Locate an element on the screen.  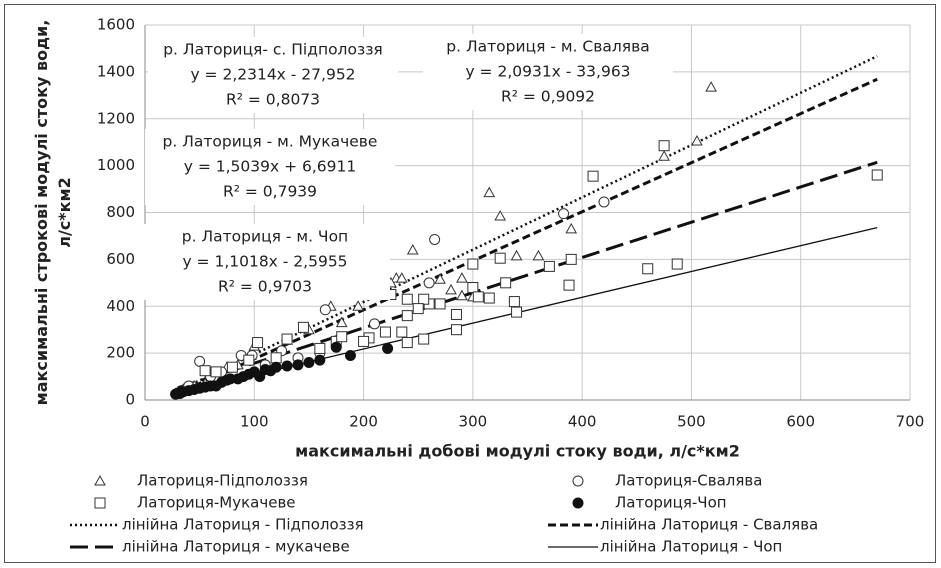
x-tick-label: 700 is located at coordinates (910, 422).